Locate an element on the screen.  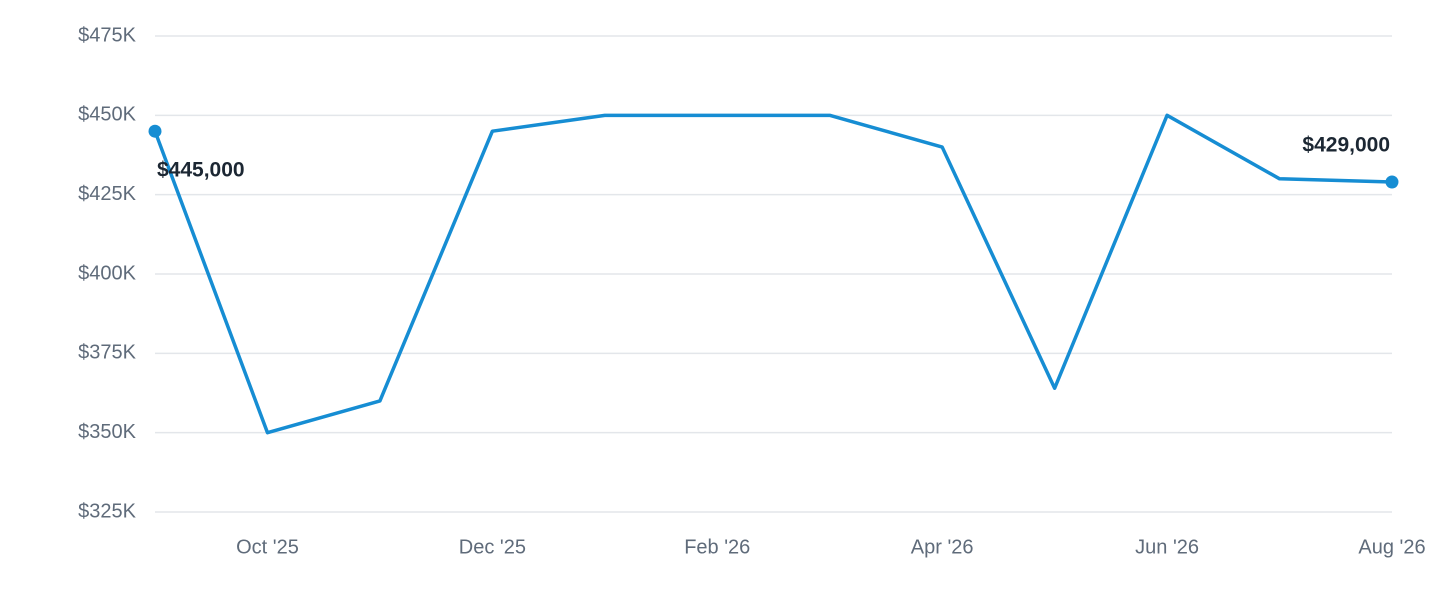
y-tick-label: $425K is located at coordinates (107, 194).